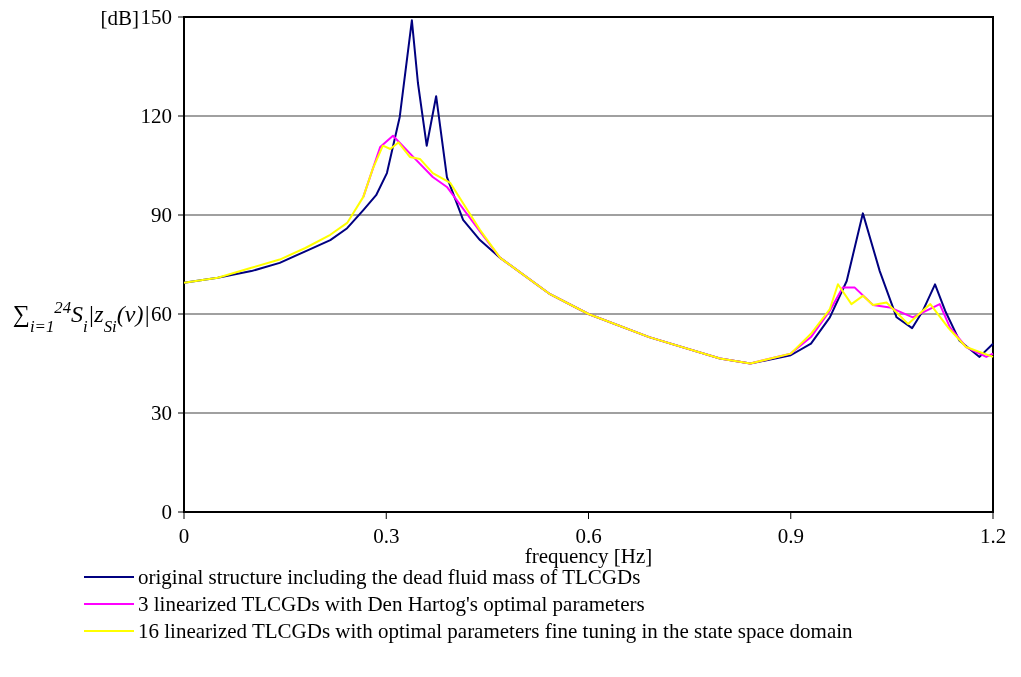 This screenshot has height=677, width=1021. Describe the element at coordinates (993, 536) in the screenshot. I see `x-tick-label: 1.2` at that location.